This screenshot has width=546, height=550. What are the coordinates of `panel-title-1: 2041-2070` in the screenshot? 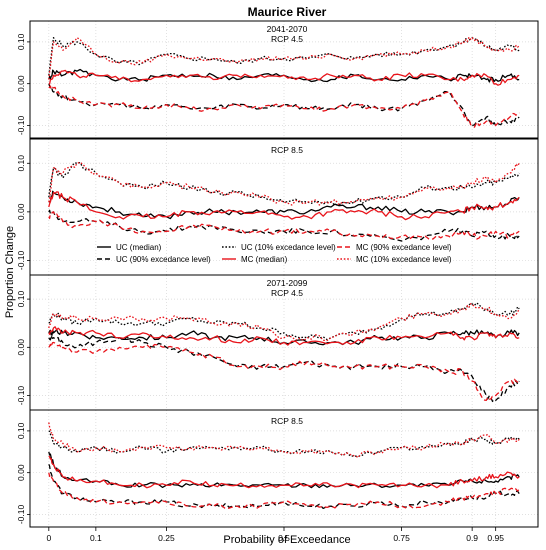 It's located at (287, 29).